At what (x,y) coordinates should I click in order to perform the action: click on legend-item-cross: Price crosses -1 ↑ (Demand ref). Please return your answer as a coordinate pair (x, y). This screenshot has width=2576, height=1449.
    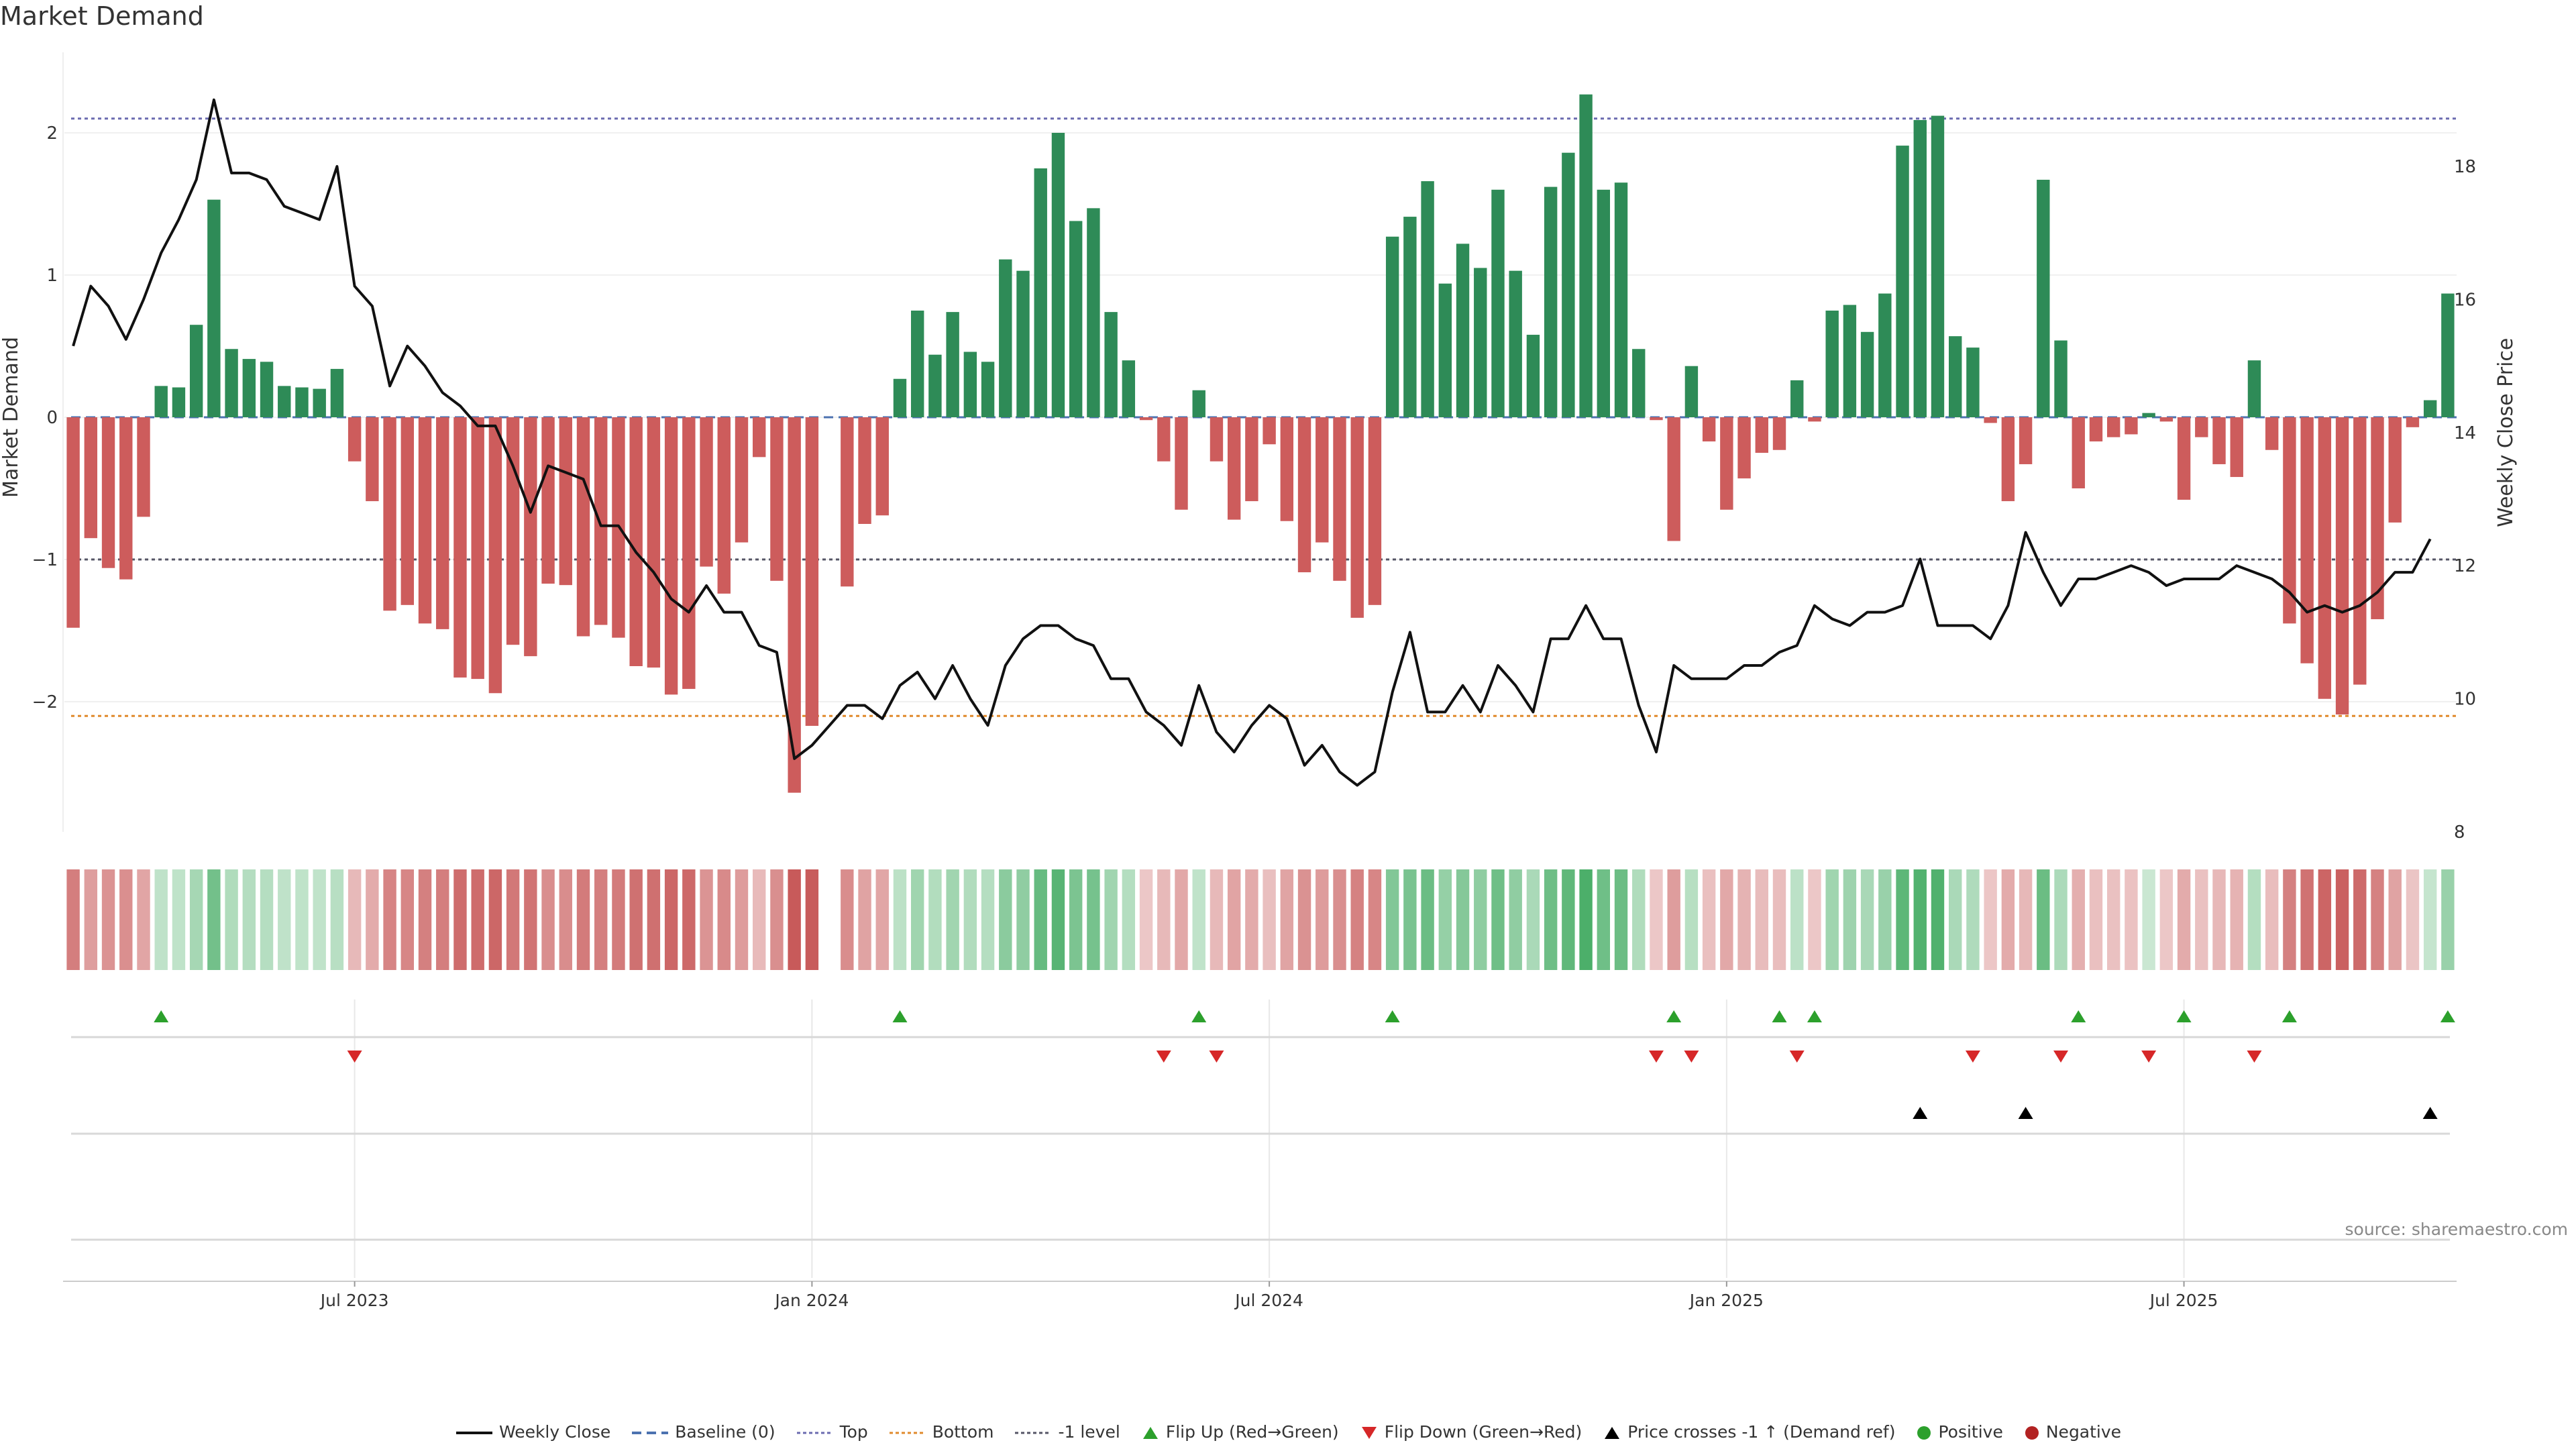
    Looking at the image, I should click on (1748, 1432).